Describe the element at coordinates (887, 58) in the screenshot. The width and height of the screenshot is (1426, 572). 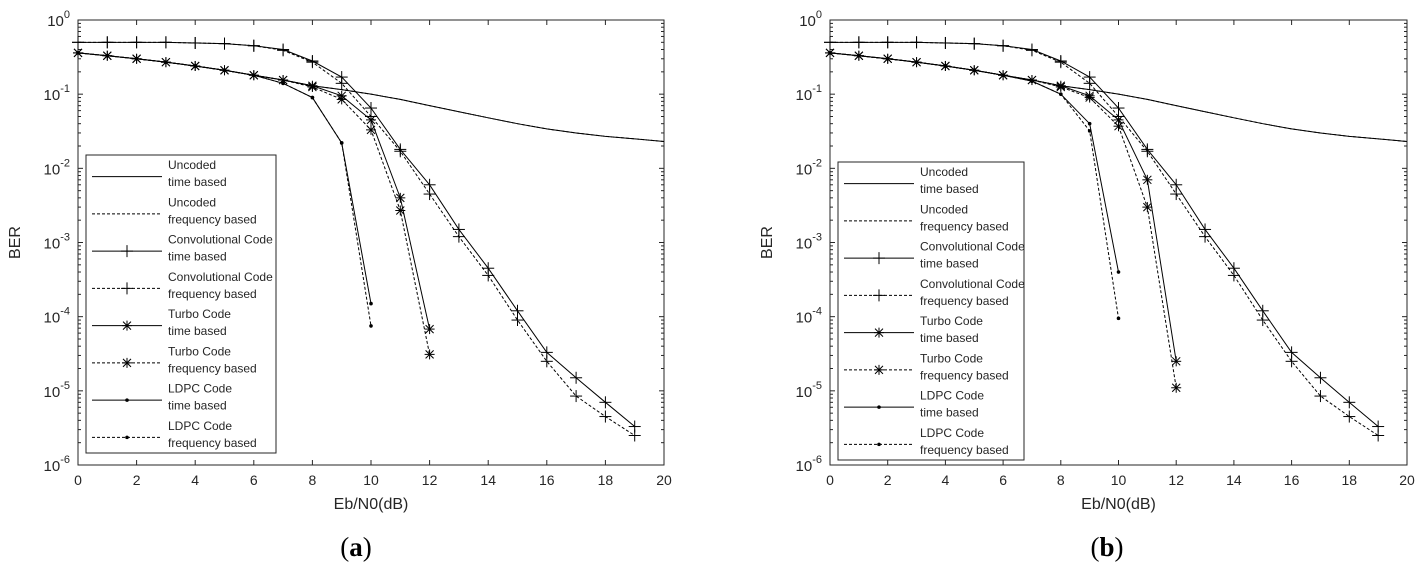
I see `panel-b-series-7-point-2-dot` at that location.